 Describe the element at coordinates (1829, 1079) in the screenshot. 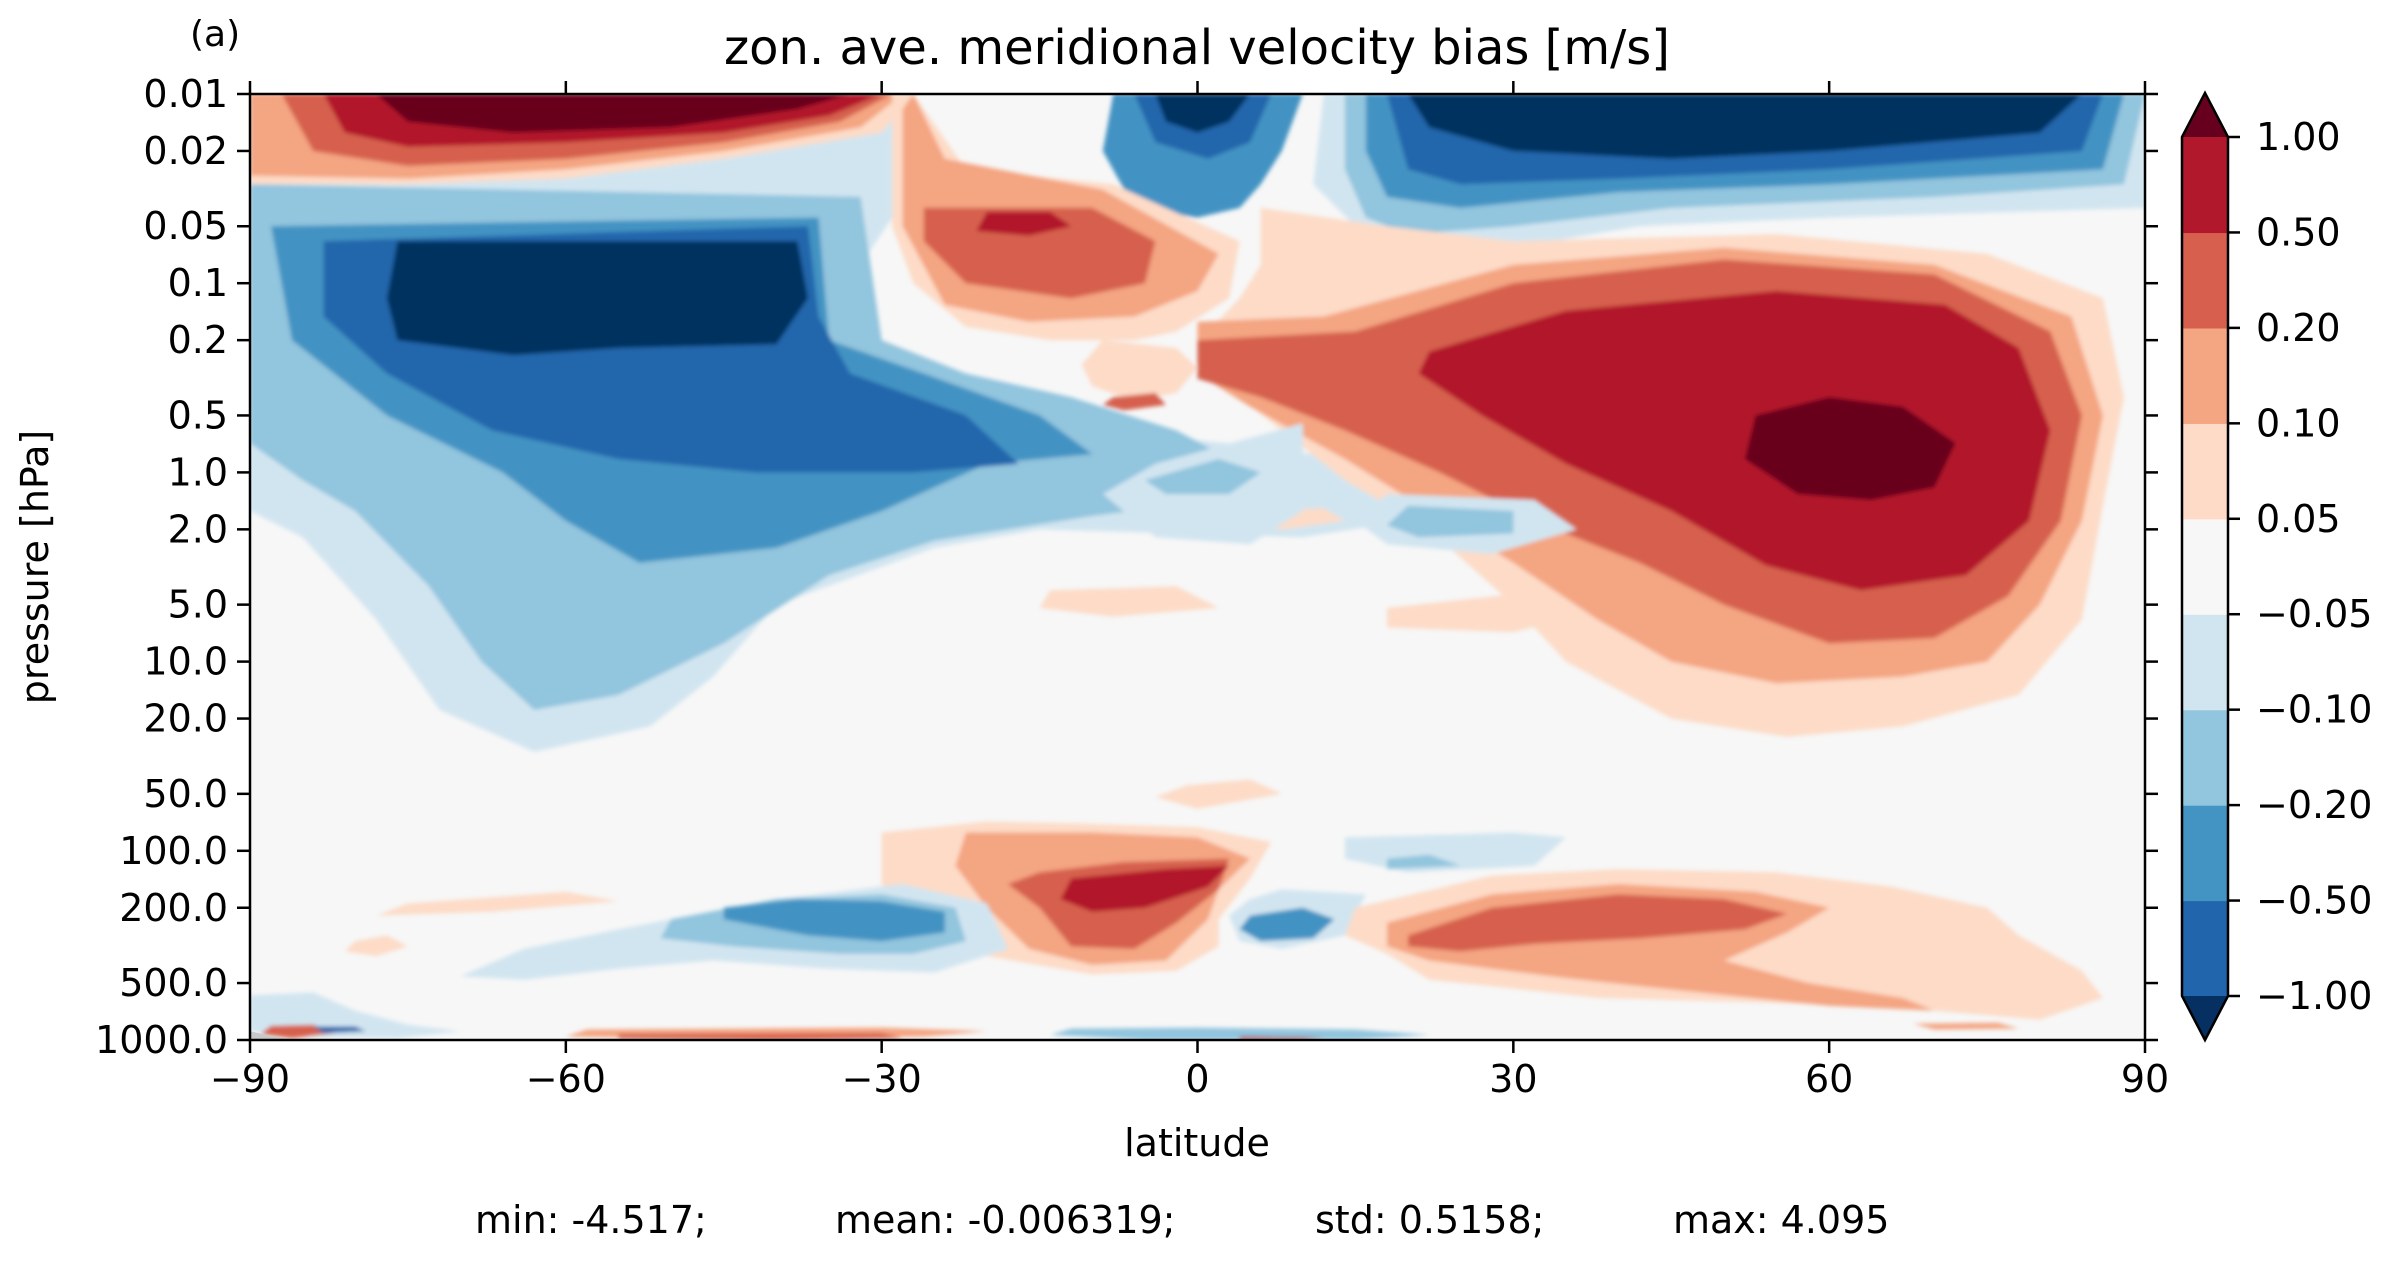

I see `x-tick-label: 60` at that location.